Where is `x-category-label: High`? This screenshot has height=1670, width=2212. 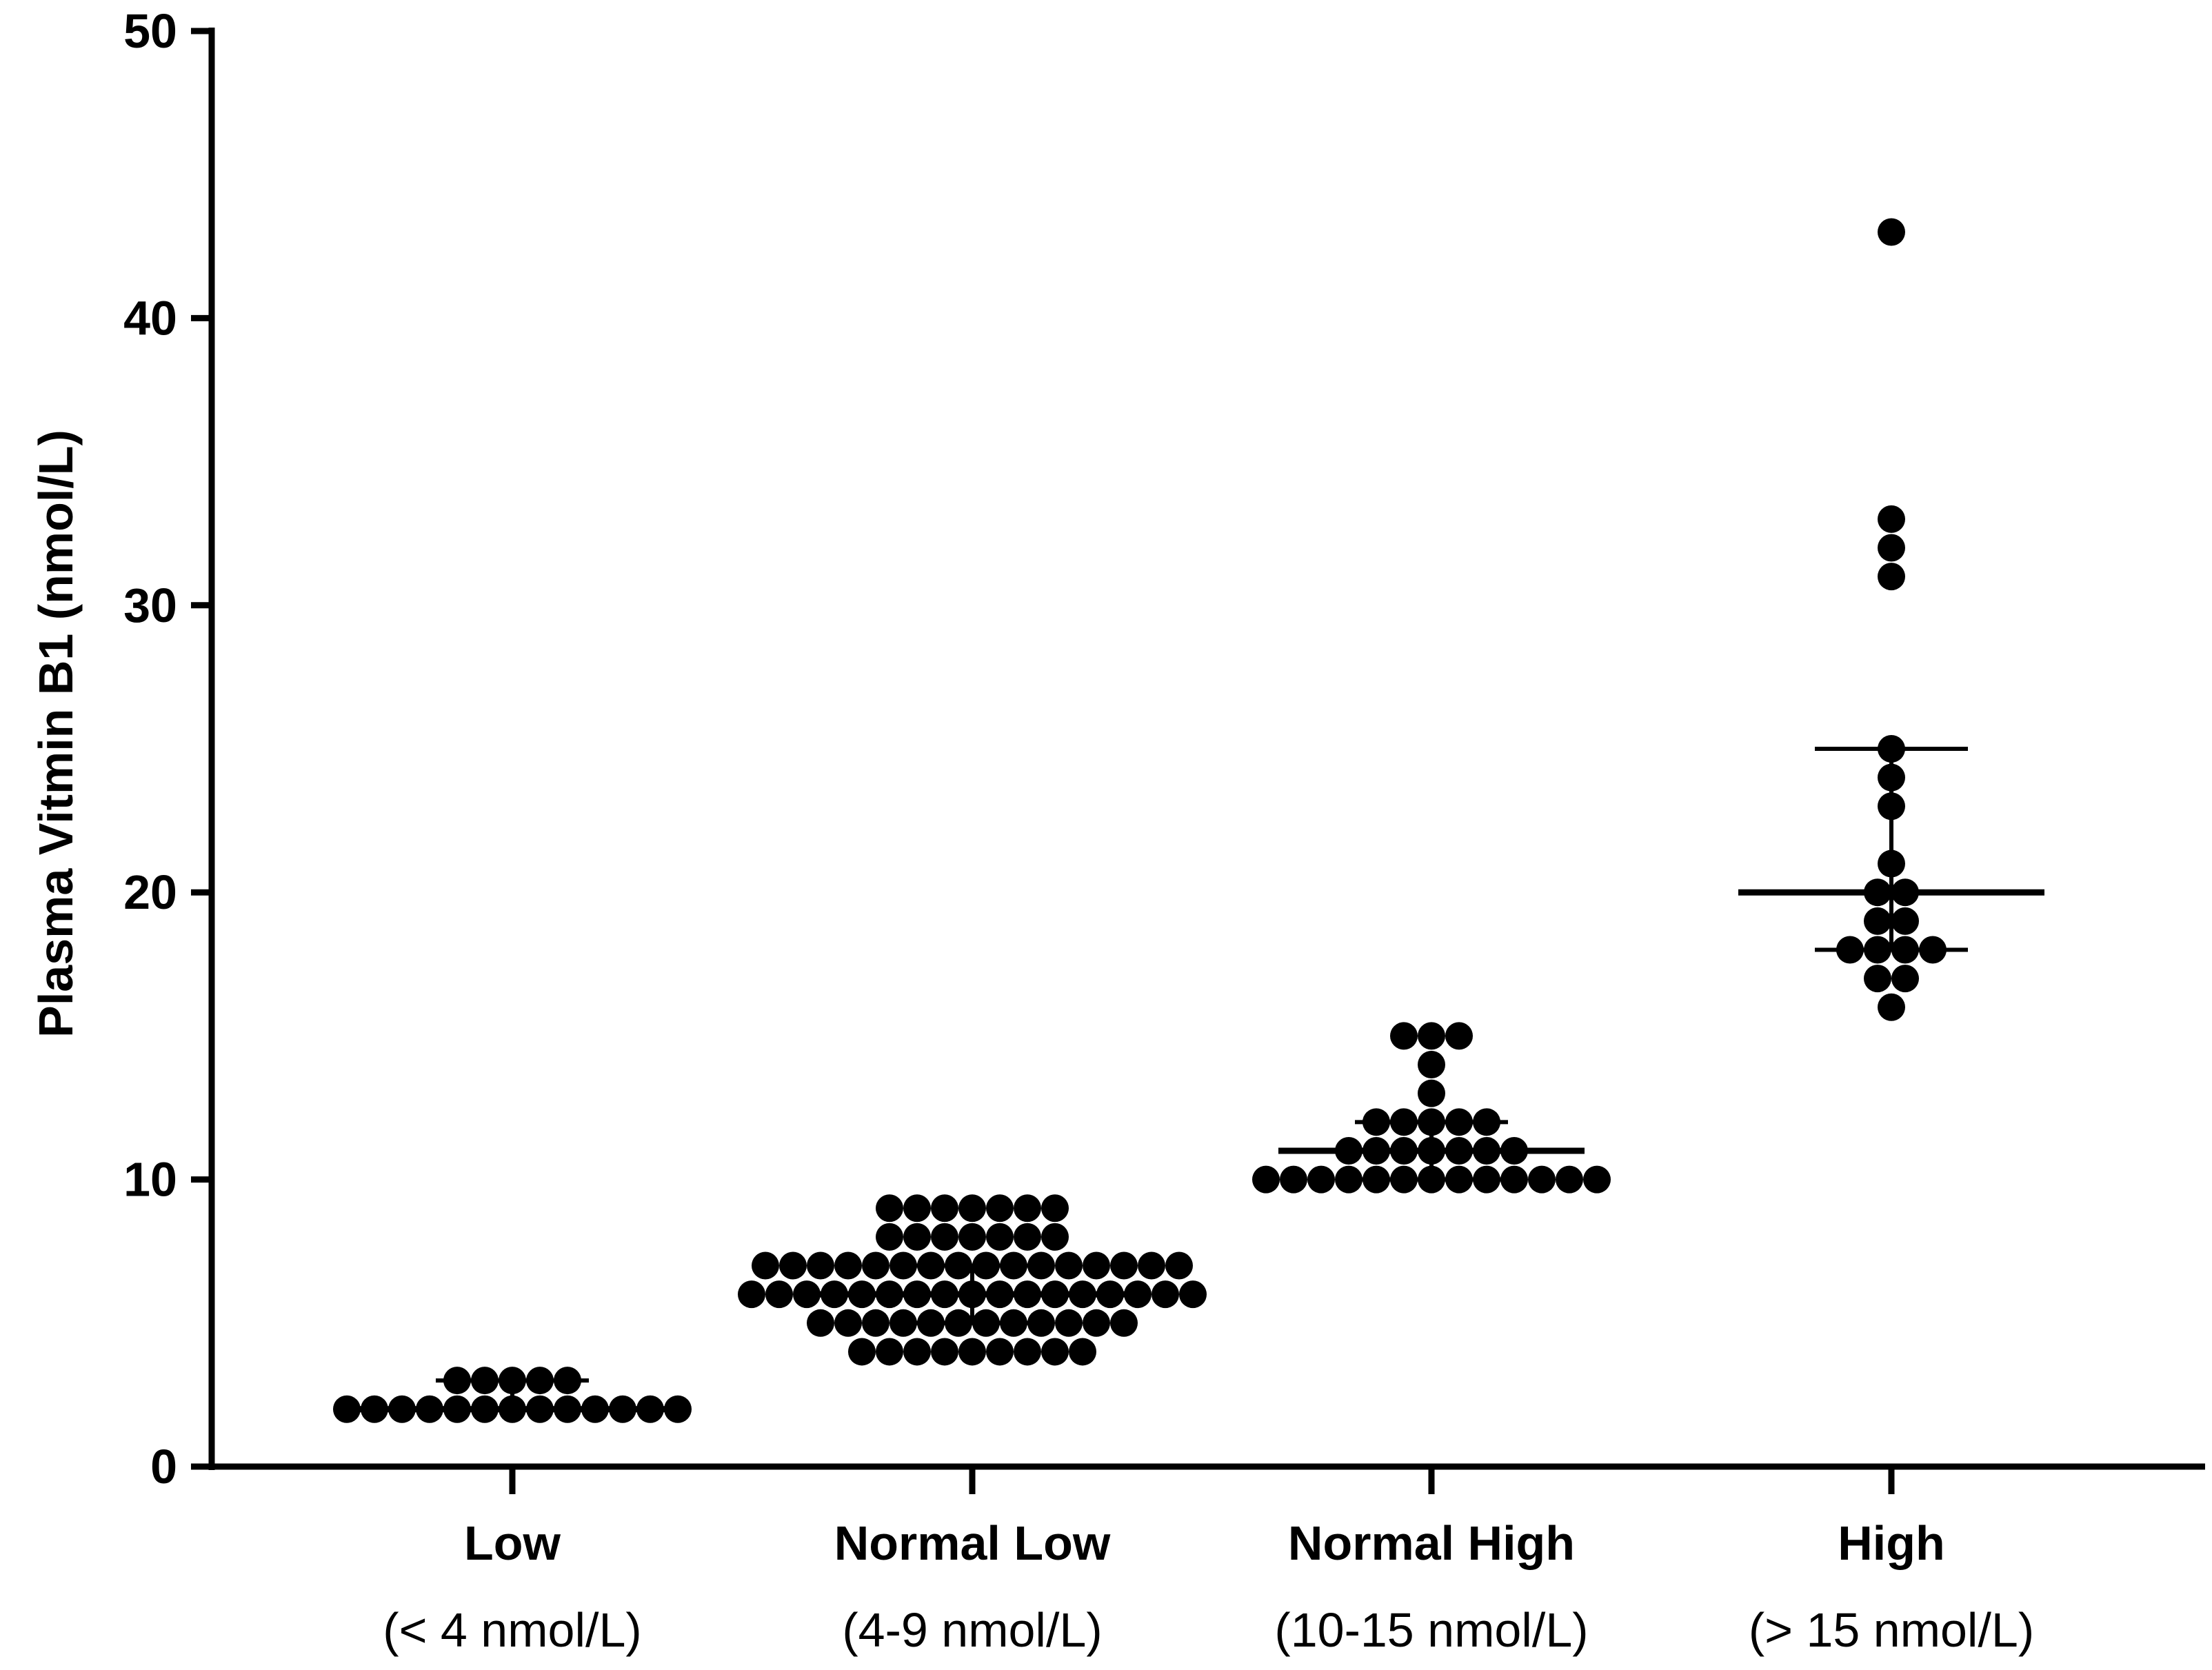
x-category-label: High is located at coordinates (1891, 1543).